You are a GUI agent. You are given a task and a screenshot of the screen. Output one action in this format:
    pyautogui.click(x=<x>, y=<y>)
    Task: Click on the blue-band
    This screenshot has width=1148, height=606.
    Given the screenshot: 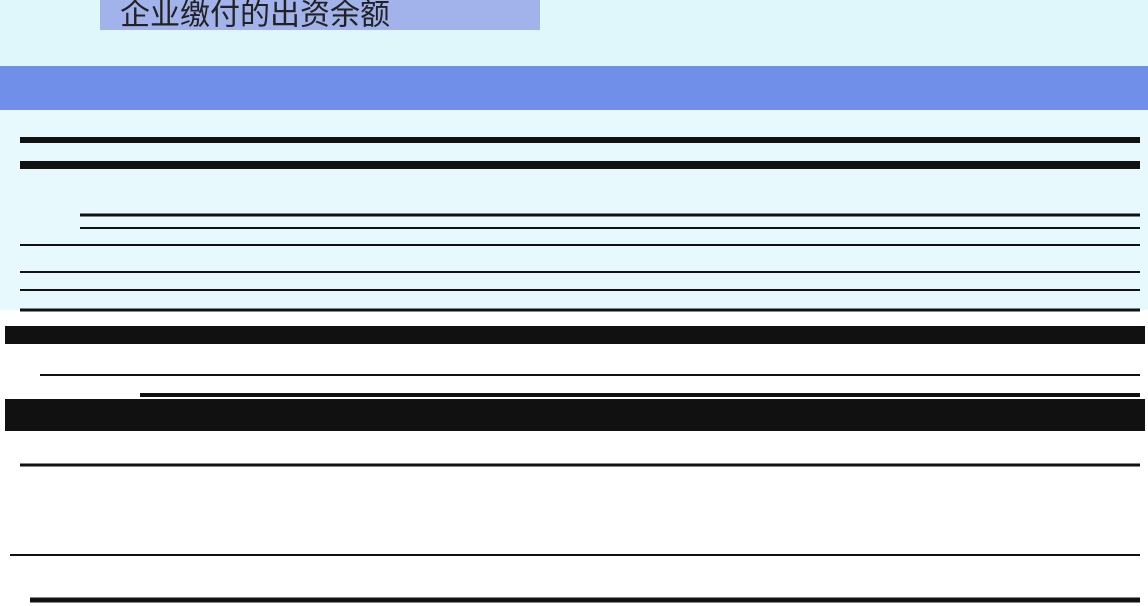 What is the action you would take?
    pyautogui.click(x=574, y=88)
    